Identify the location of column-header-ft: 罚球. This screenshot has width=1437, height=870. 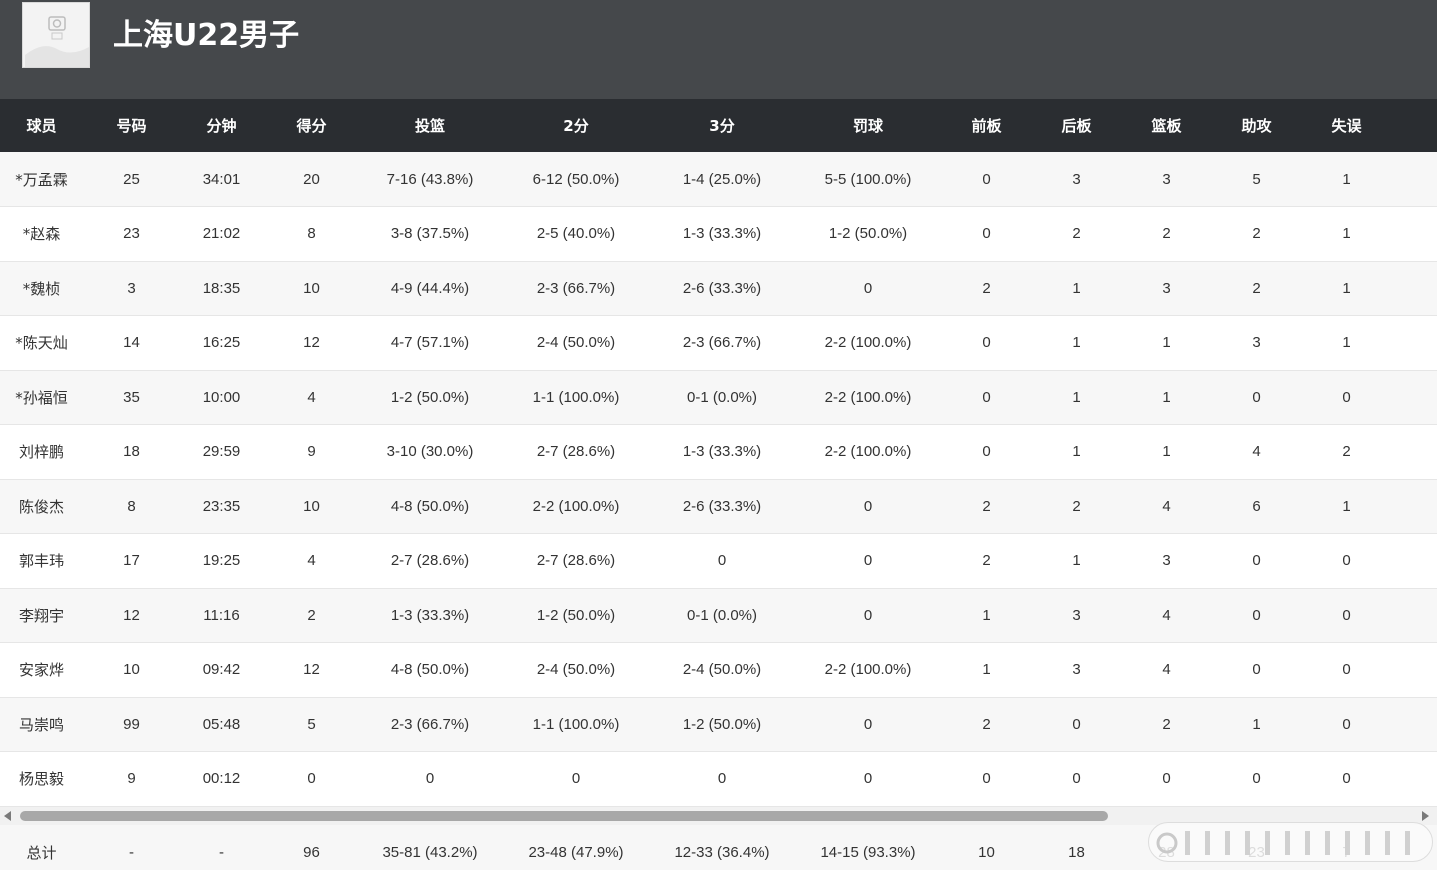
(867, 126).